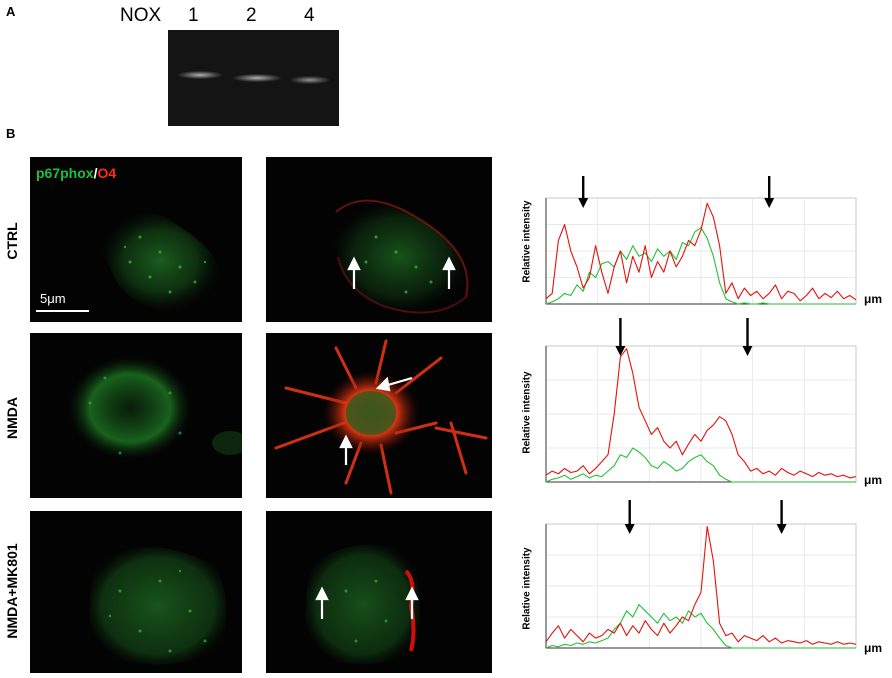 The height and width of the screenshot is (678, 892). Describe the element at coordinates (873, 480) in the screenshot. I see `profile-xunit-nmda: μm` at that location.